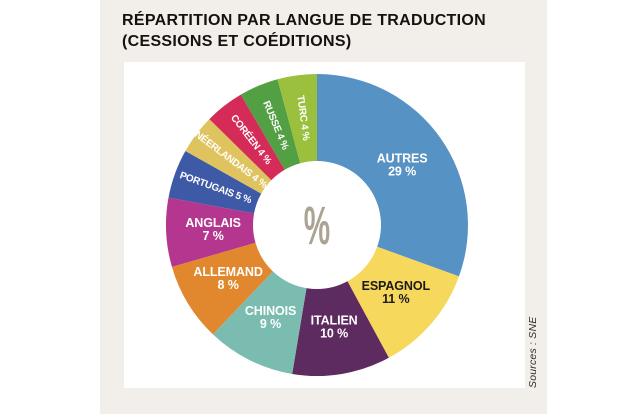  I want to click on donut-segment-espagnol, so click(403, 302).